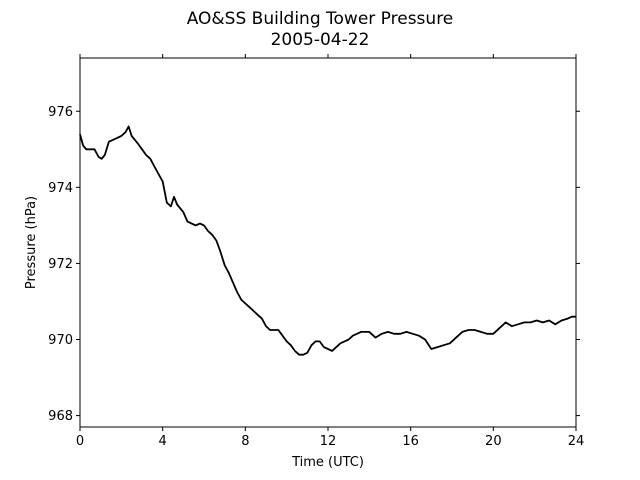 This screenshot has width=640, height=480. Describe the element at coordinates (60, 340) in the screenshot. I see `y-tick-label: 970` at that location.